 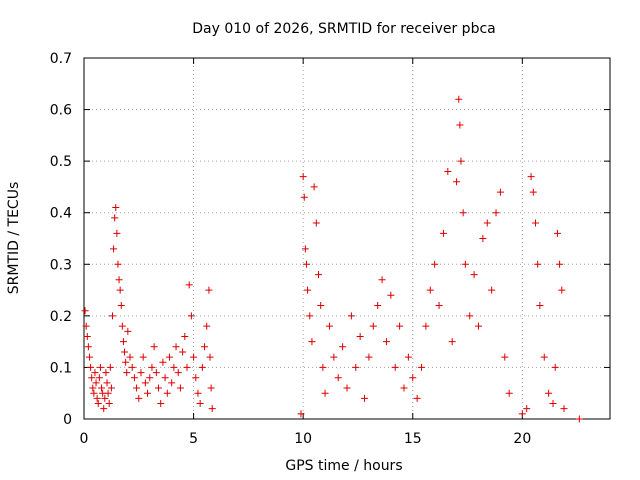 I want to click on y-tick-label: 0.6, so click(x=61, y=111).